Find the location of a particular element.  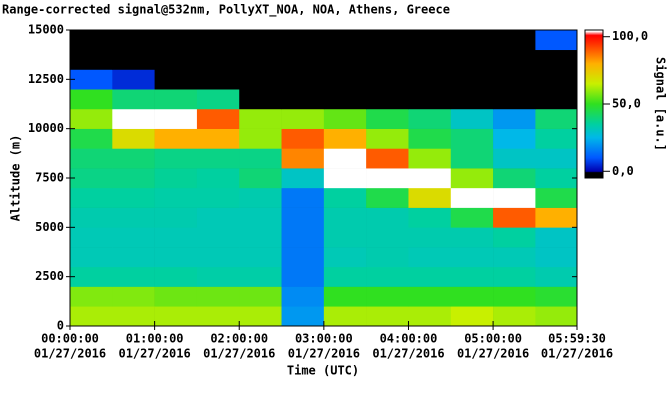

colorbar-tick-label: 0,0 is located at coordinates (623, 171).